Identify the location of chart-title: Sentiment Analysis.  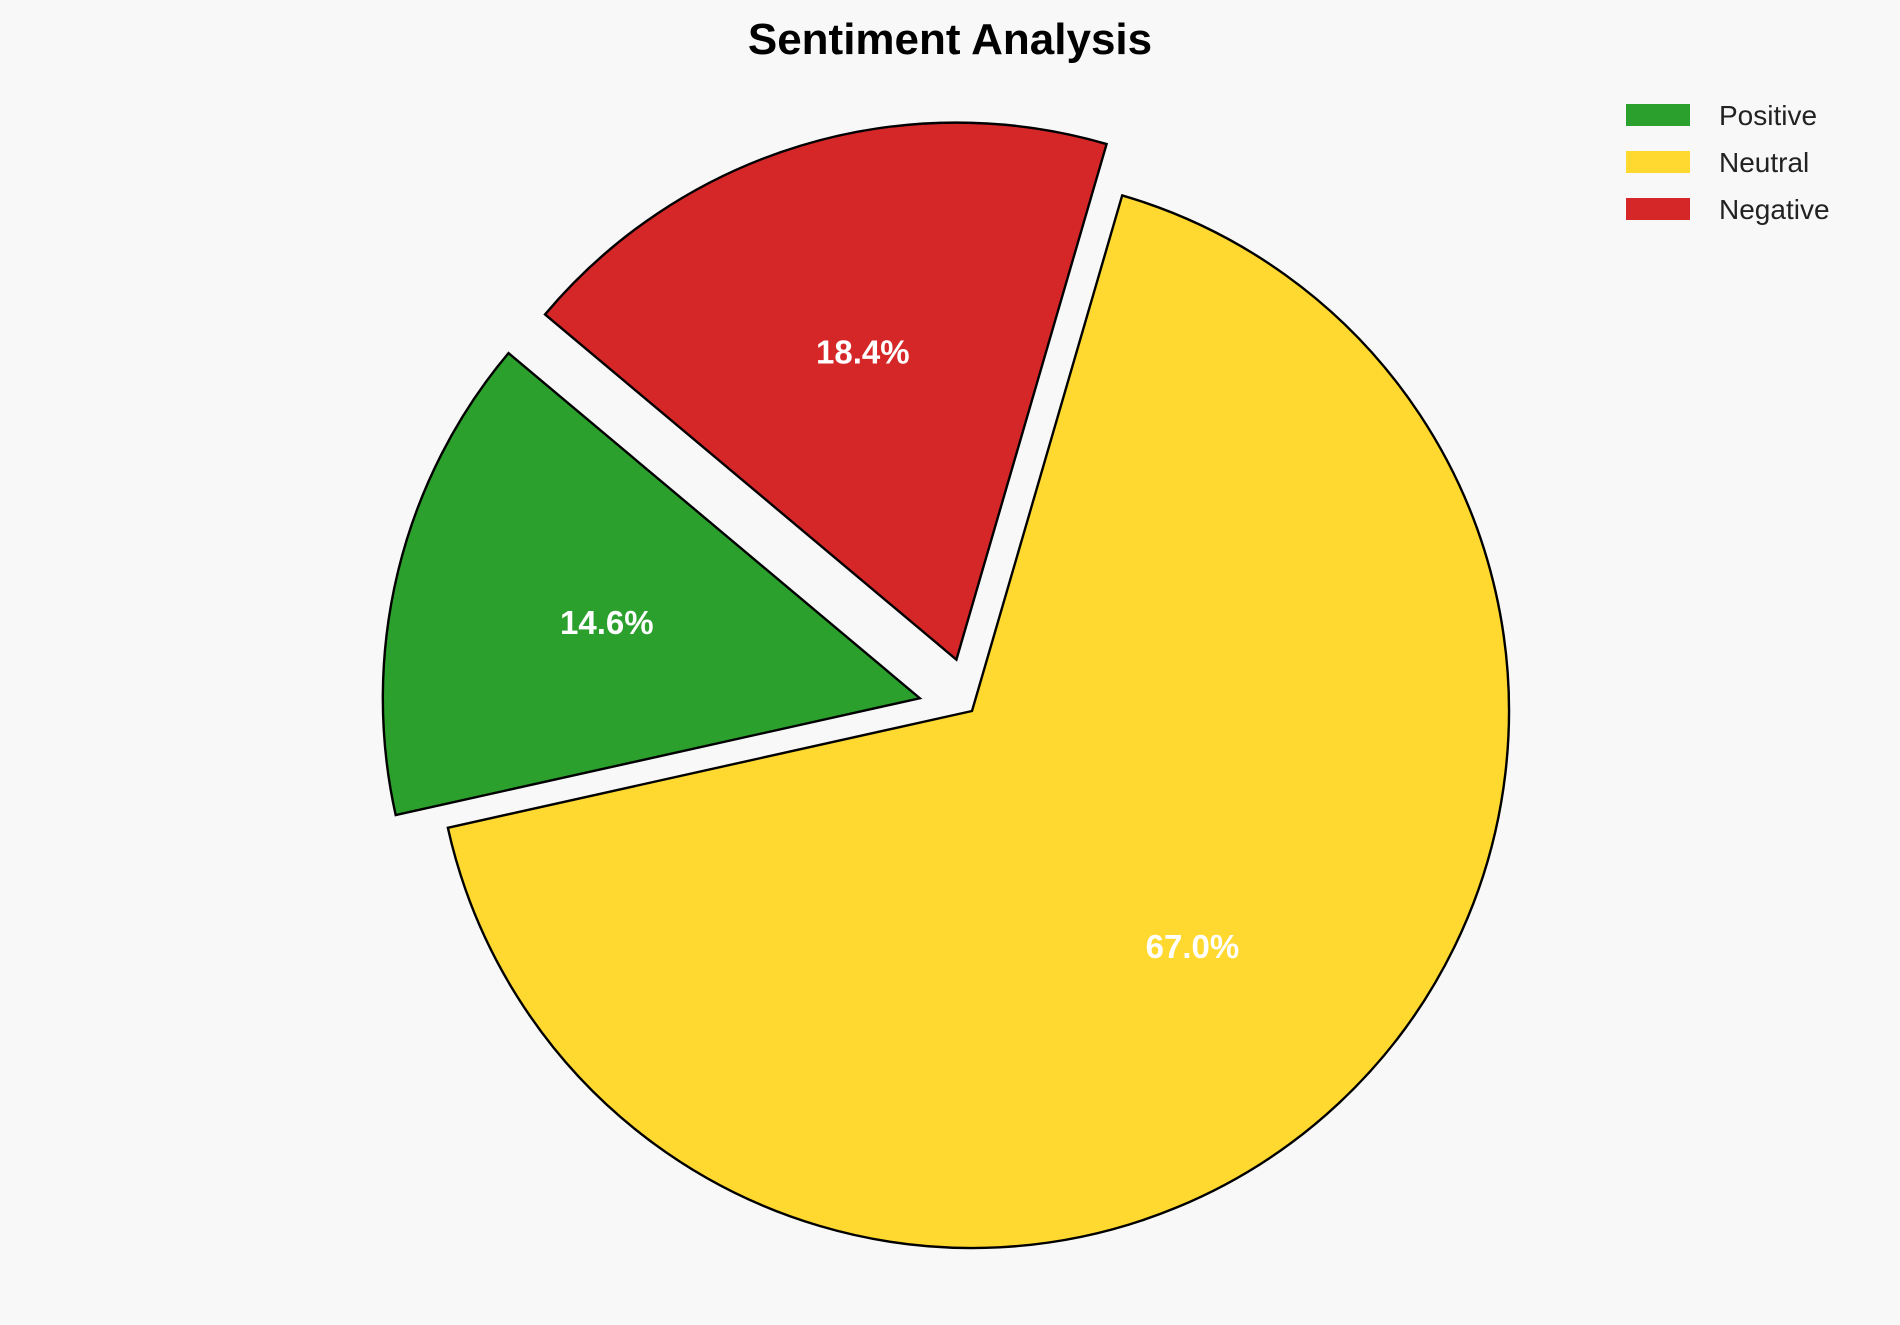
(950, 39).